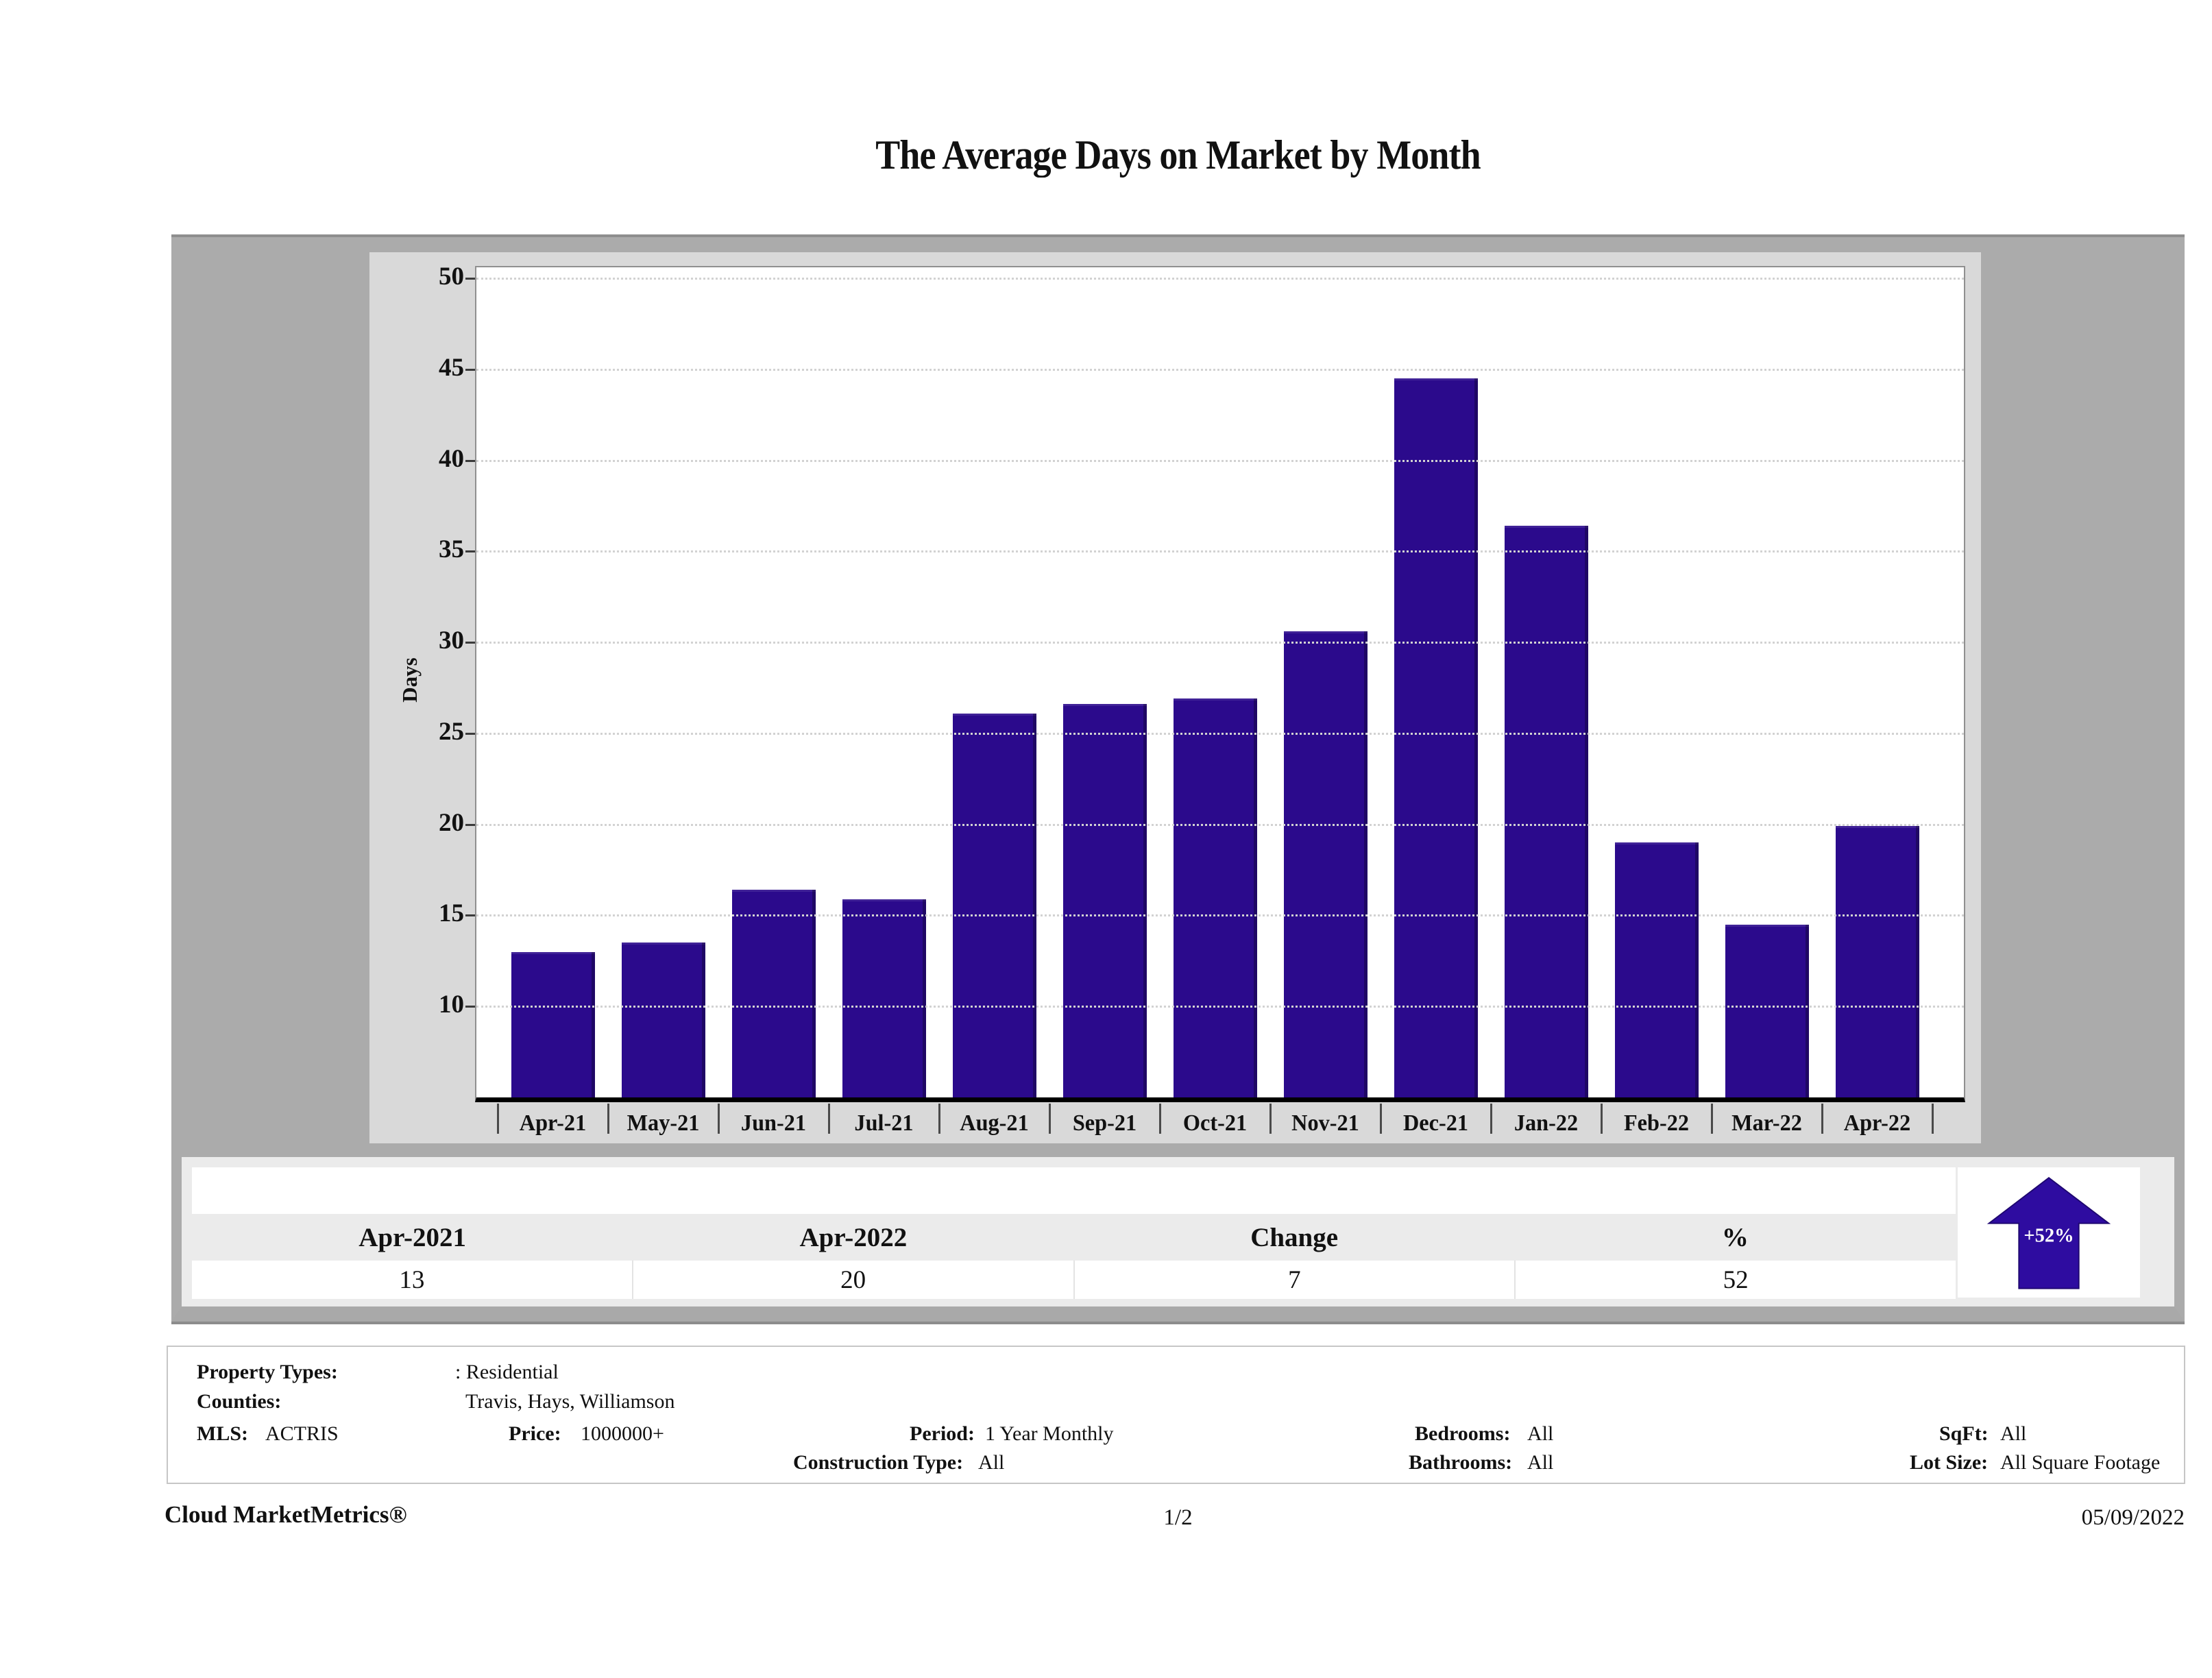 The height and width of the screenshot is (1678, 2212). Describe the element at coordinates (1463, 1433) in the screenshot. I see `bedrooms-label: Bedrooms:` at that location.